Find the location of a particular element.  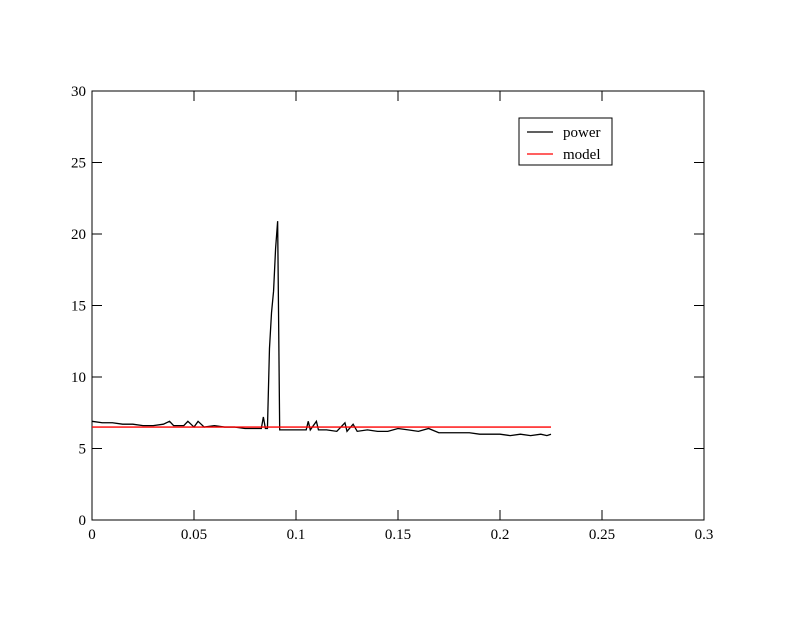

y-tick-label: 30 is located at coordinates (78, 92).